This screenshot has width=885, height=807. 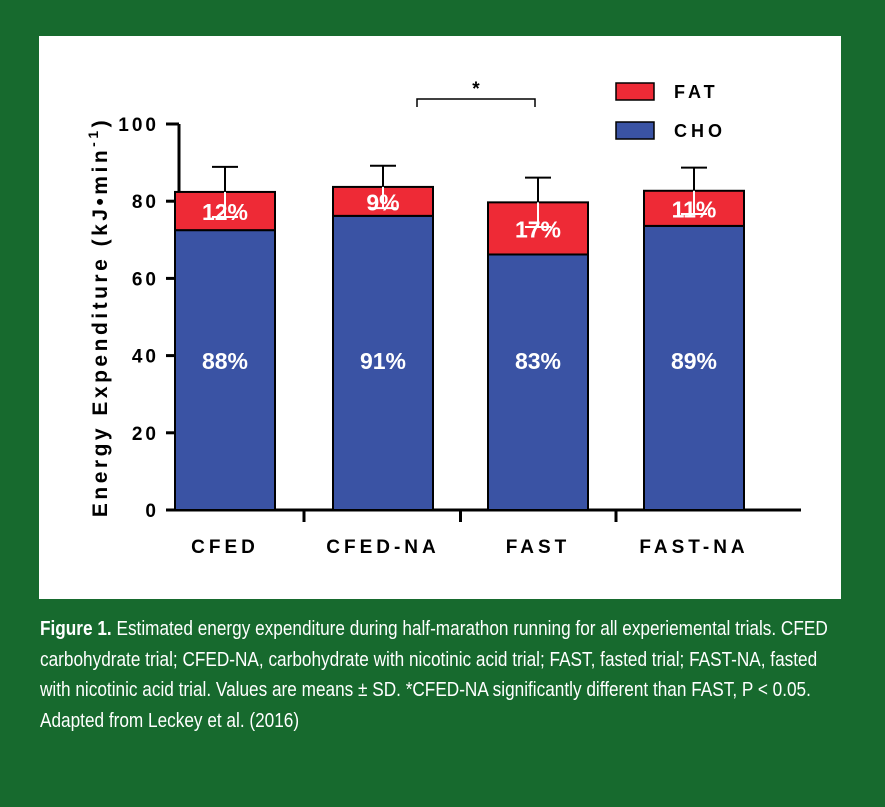 I want to click on cho-percent-label: 91%, so click(x=383, y=361).